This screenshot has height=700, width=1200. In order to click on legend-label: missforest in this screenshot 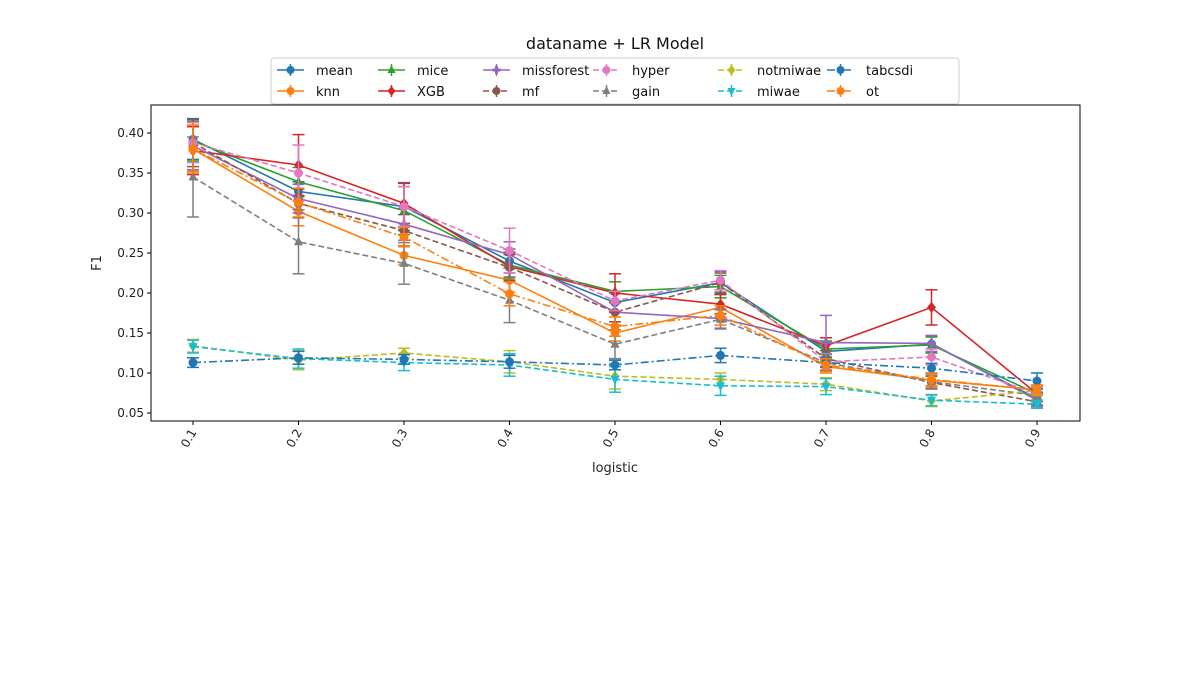, I will do `click(555, 71)`.